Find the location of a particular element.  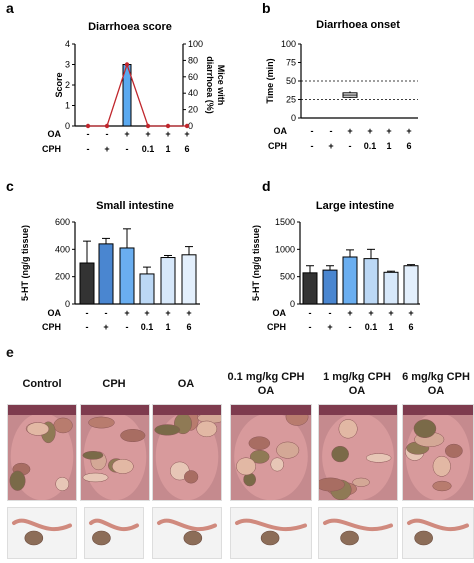

panel-a-y-tick-label: 3 is located at coordinates (67, 65).